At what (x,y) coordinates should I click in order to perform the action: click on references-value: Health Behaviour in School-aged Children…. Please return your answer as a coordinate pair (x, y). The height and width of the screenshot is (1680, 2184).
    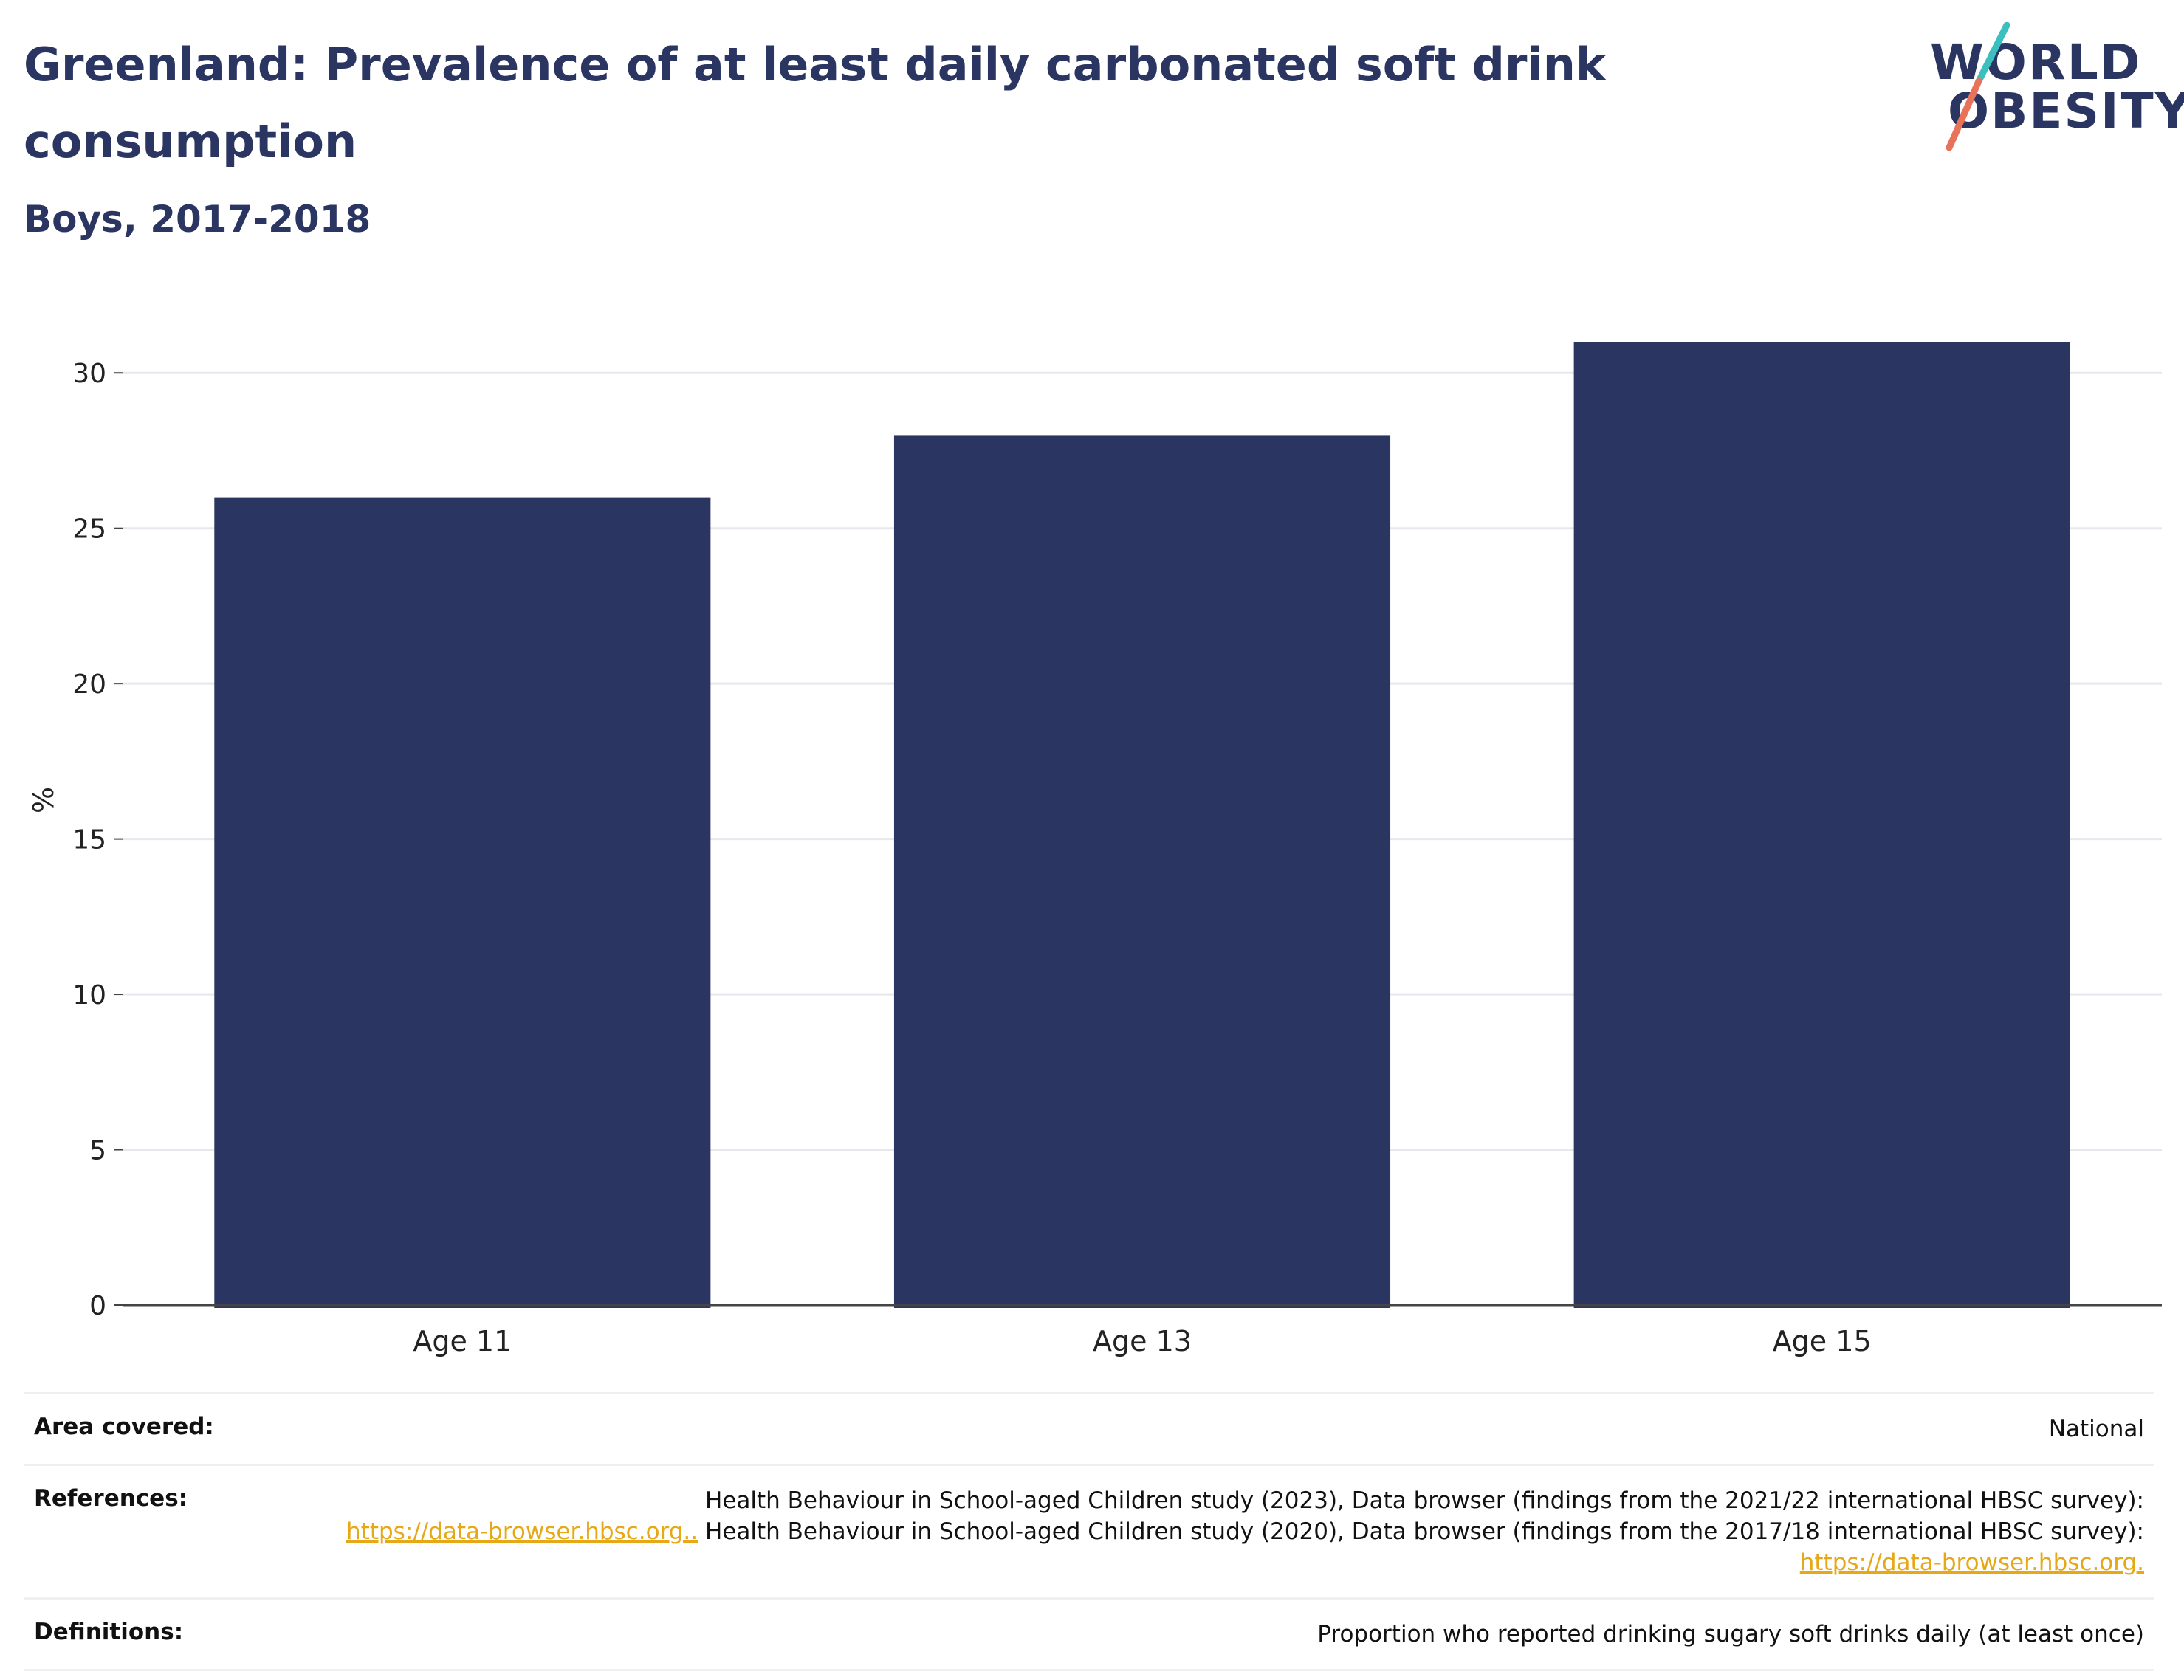
    Looking at the image, I should click on (1210, 1532).